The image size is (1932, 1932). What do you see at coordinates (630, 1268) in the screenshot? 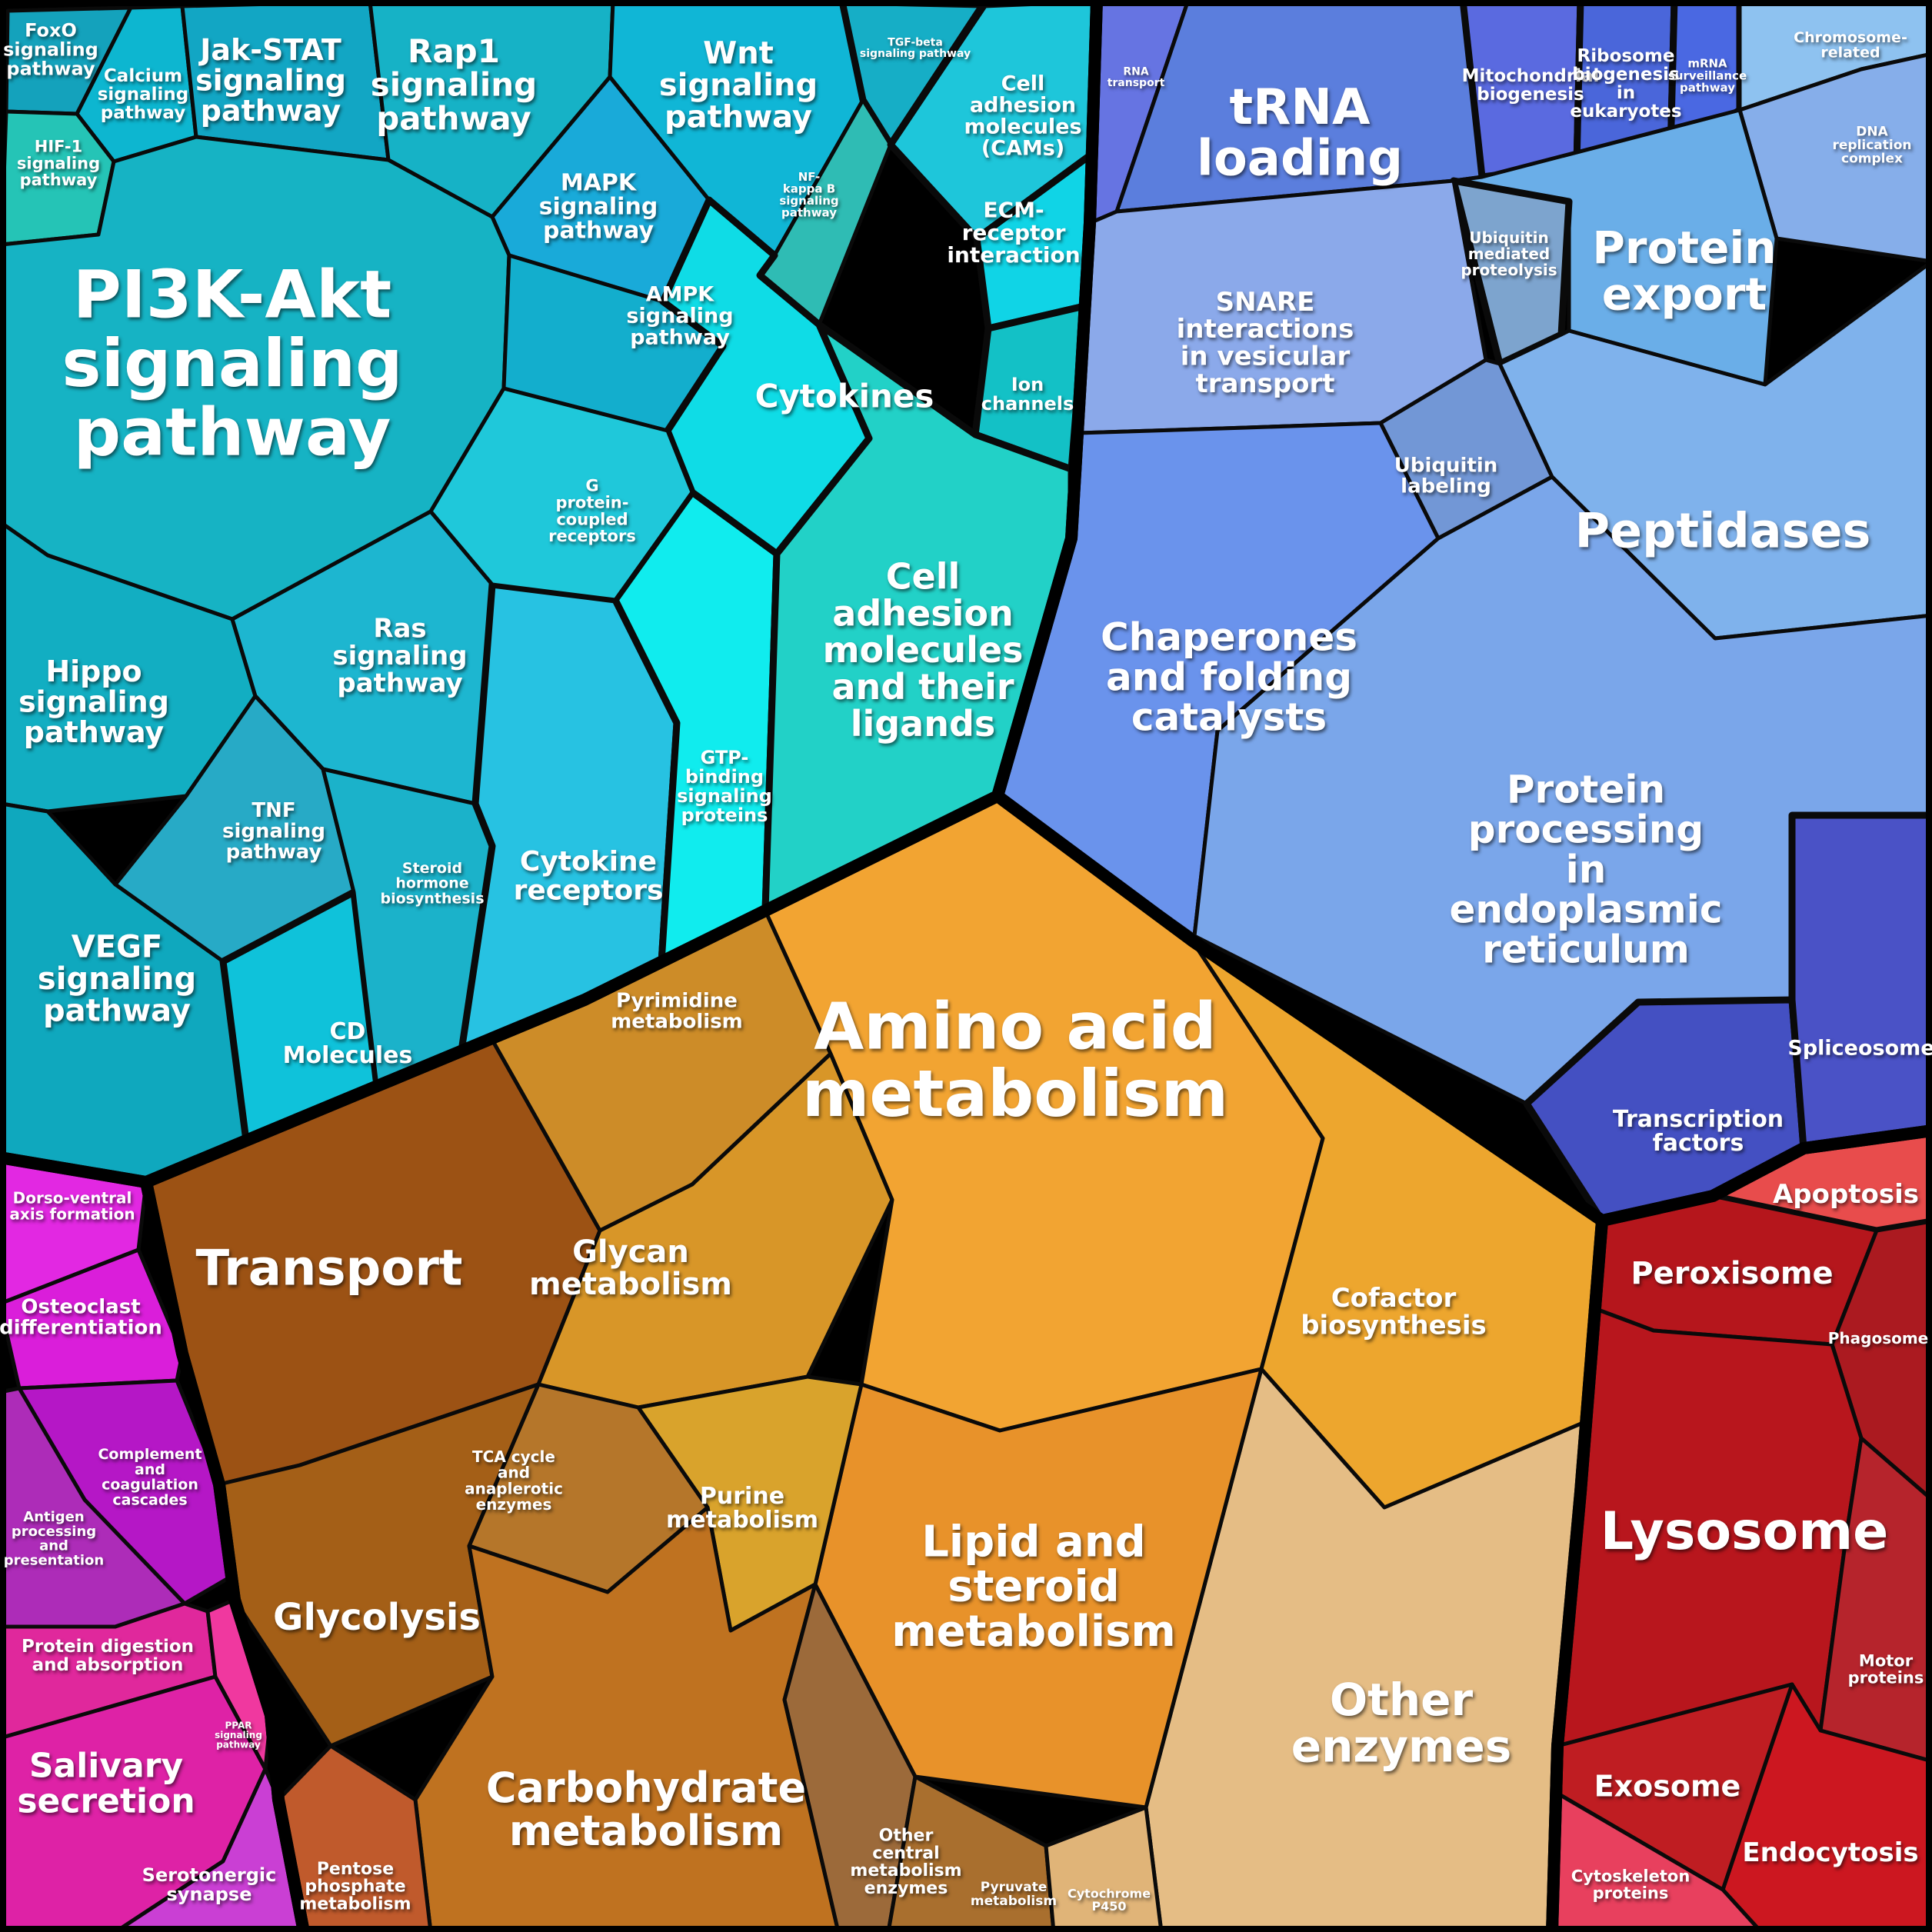
I see `label-glycanmet: Glycan metabolism` at bounding box center [630, 1268].